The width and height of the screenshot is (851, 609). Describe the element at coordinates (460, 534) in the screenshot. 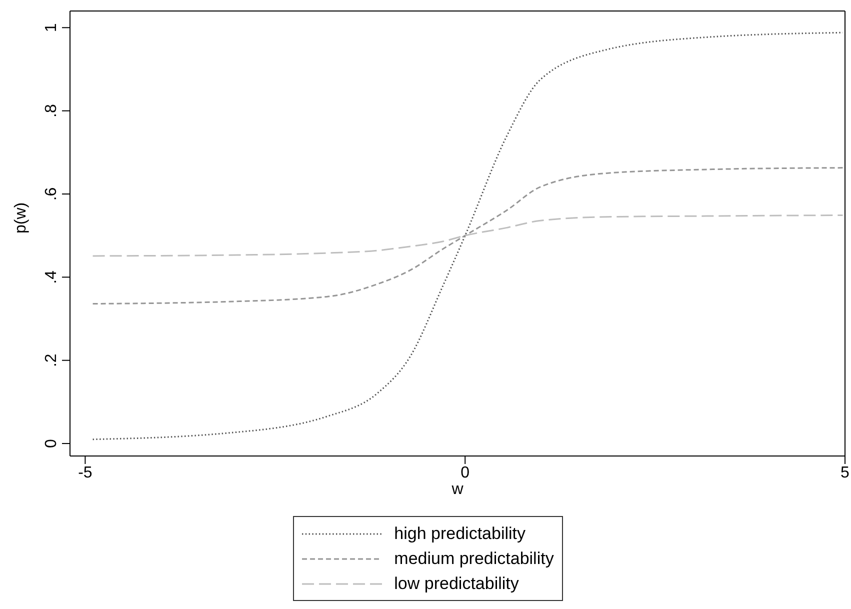

I see `legend-label: high predictability` at that location.